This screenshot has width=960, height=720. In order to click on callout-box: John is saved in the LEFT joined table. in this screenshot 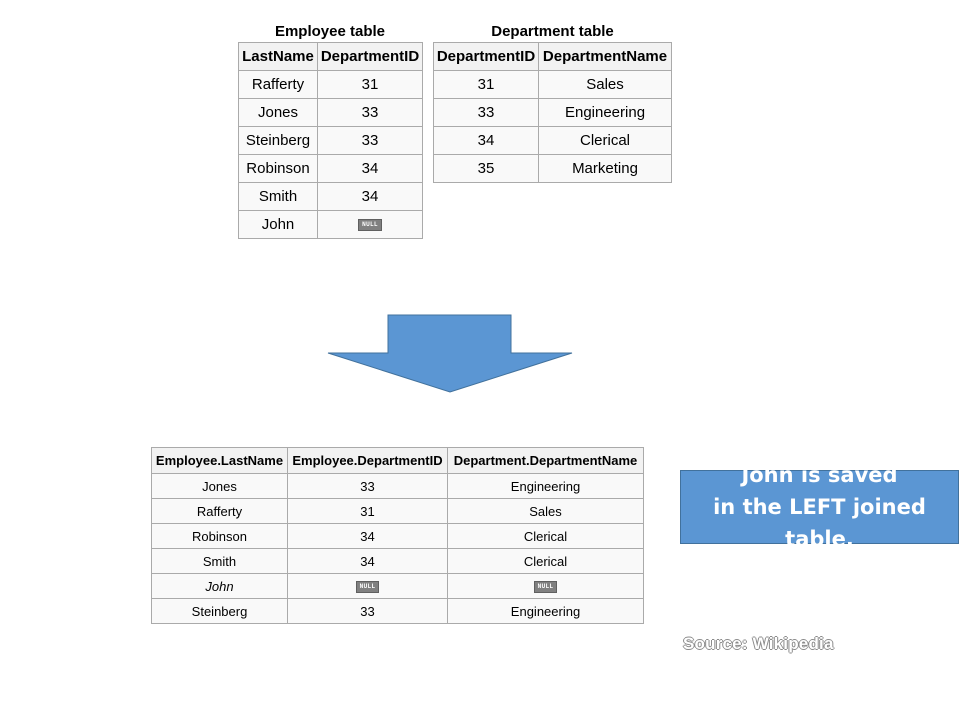, I will do `click(819, 507)`.